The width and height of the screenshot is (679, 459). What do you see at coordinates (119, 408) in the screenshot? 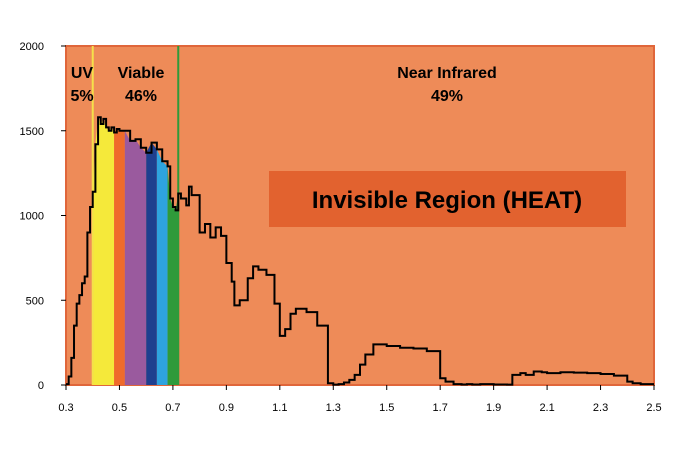
I see `x-tick-label-1: 0.5` at bounding box center [119, 408].